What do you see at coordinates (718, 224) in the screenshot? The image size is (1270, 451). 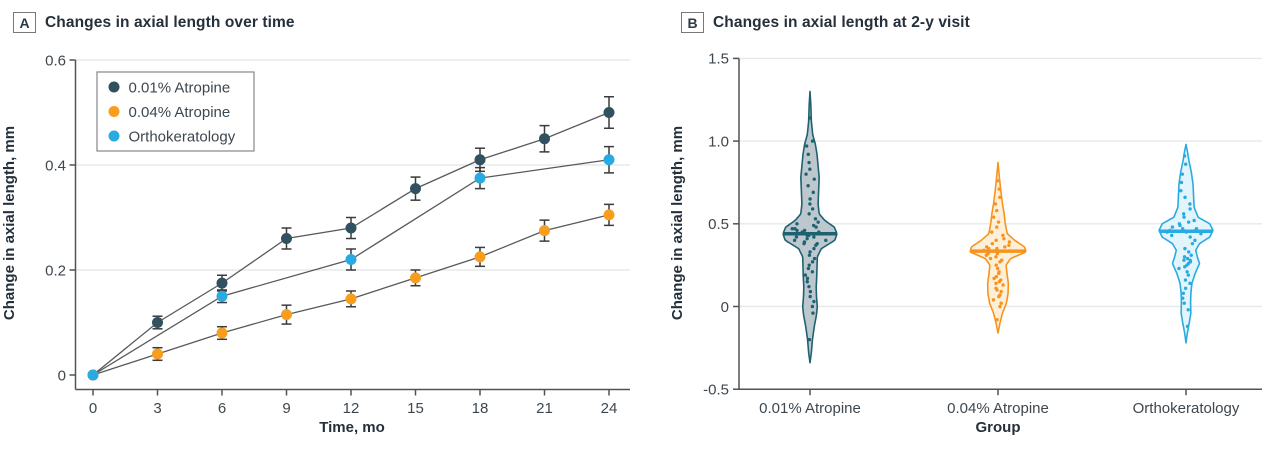 I see `y-tick-label: 0.5` at bounding box center [718, 224].